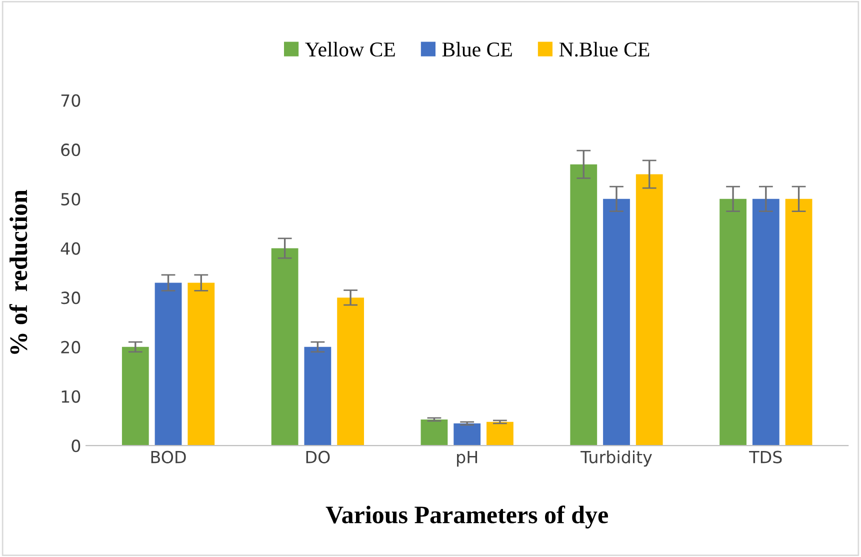 This screenshot has width=861, height=557. Describe the element at coordinates (70, 150) in the screenshot. I see `y-tick-label: 60` at that location.